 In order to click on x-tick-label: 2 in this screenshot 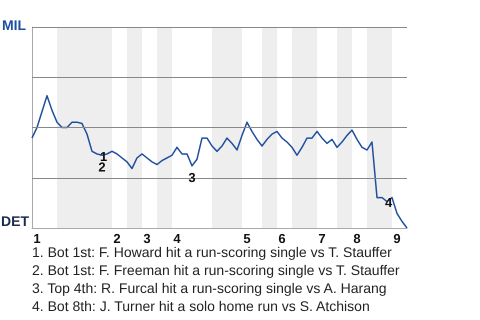, I will do `click(117, 238)`.